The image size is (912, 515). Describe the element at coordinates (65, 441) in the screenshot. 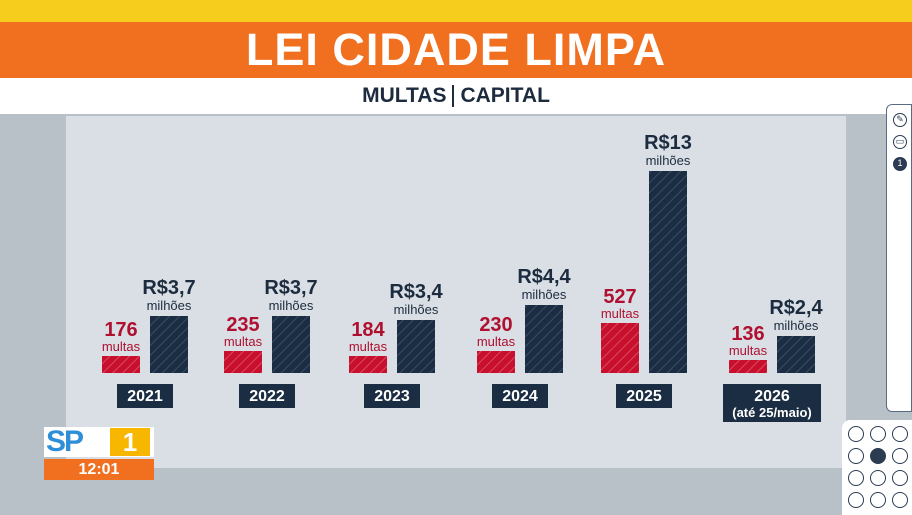

I see `logo-sp-text: SP` at that location.